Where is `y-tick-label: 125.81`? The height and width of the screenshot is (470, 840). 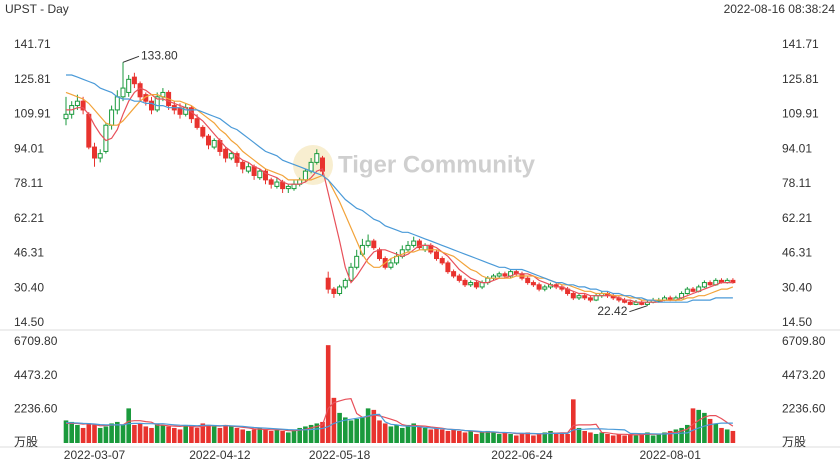
y-tick-label: 125.81 is located at coordinates (800, 79).